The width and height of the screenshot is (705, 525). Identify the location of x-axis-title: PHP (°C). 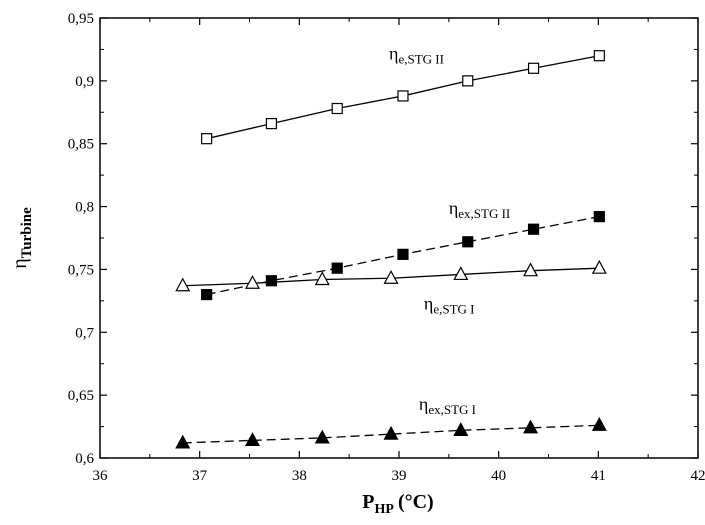
(397, 504).